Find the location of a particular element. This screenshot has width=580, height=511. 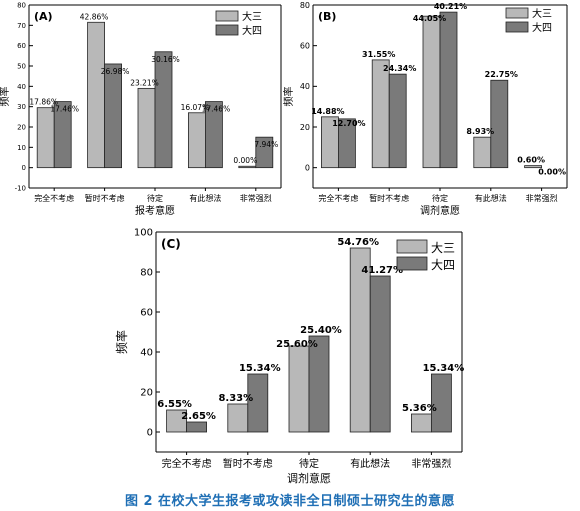

panel-3-category-label: 完全不考虑 is located at coordinates (187, 463).